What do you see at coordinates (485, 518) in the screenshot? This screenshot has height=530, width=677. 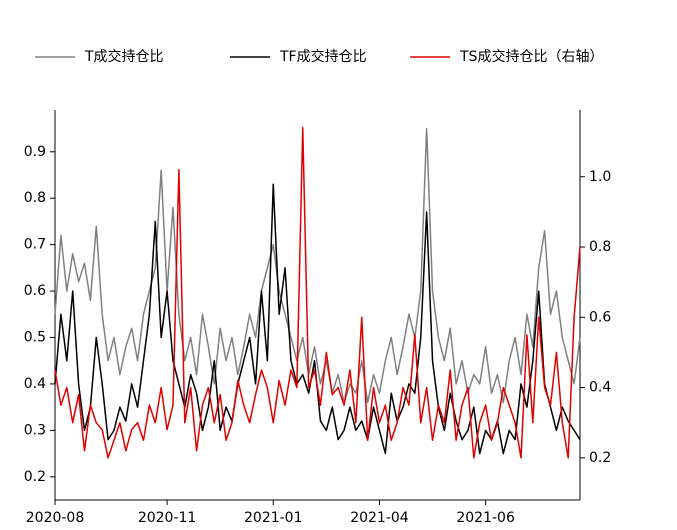 I see `x-tick-label: 2021-06` at bounding box center [485, 518].